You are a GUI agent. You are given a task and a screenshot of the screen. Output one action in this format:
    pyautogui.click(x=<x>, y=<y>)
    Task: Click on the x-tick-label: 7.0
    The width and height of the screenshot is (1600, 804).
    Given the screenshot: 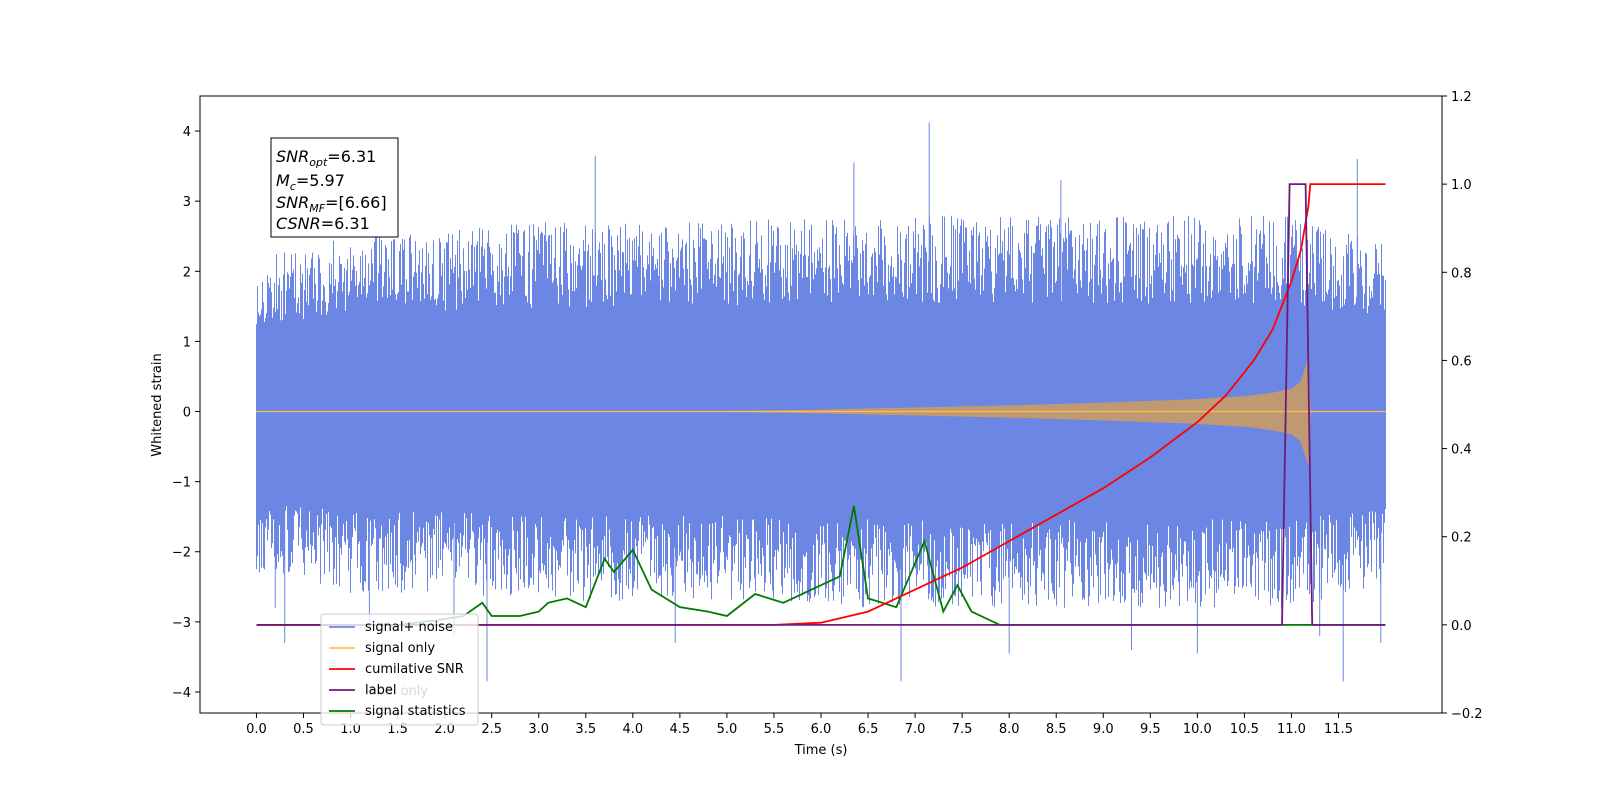 What is the action you would take?
    pyautogui.click(x=915, y=729)
    